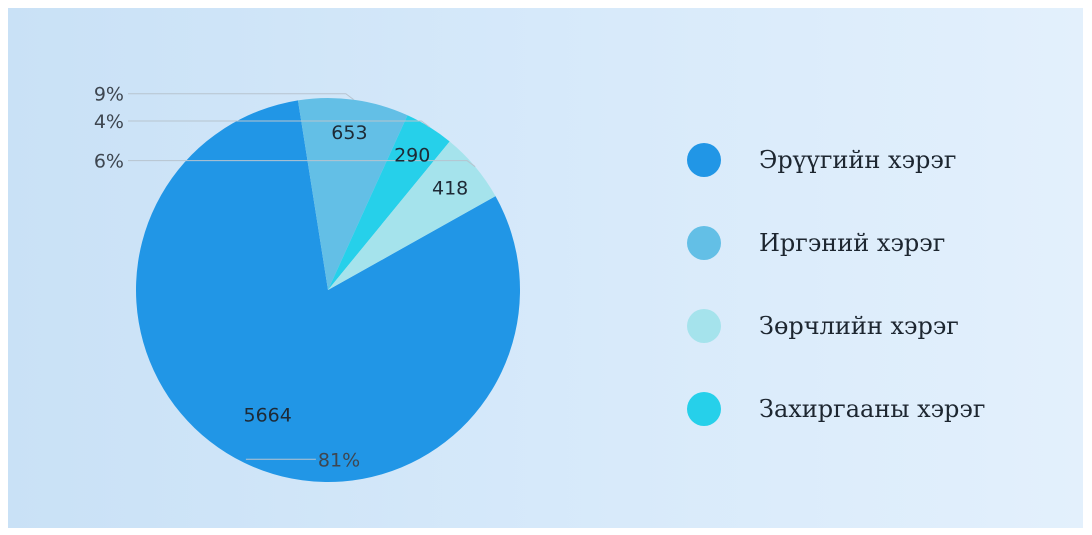  What do you see at coordinates (109, 162) in the screenshot?
I see `percent-label-cat-2: 6%` at bounding box center [109, 162].